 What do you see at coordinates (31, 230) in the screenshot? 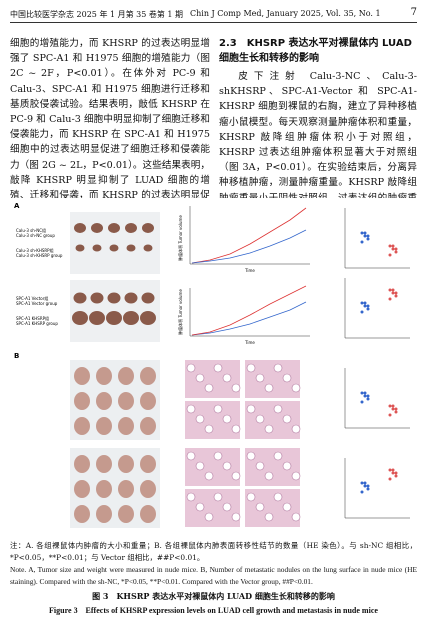
I see `group-label: Calu-3 sh-NC组` at bounding box center [31, 230].